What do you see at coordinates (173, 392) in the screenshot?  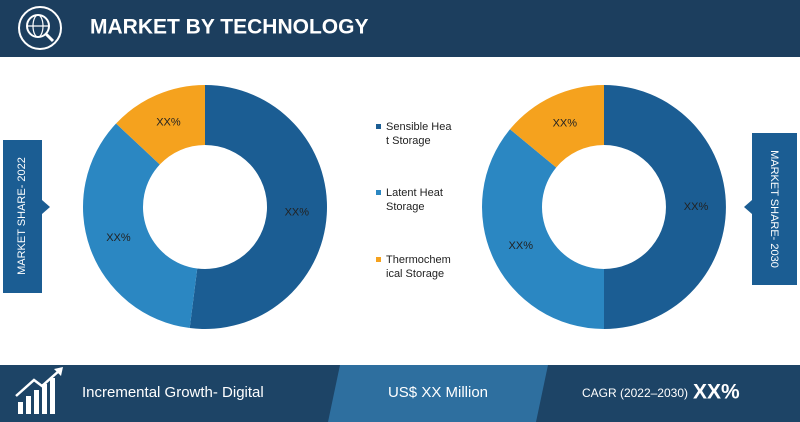 I see `footer-growth: Incremental Growth- Digital` at bounding box center [173, 392].